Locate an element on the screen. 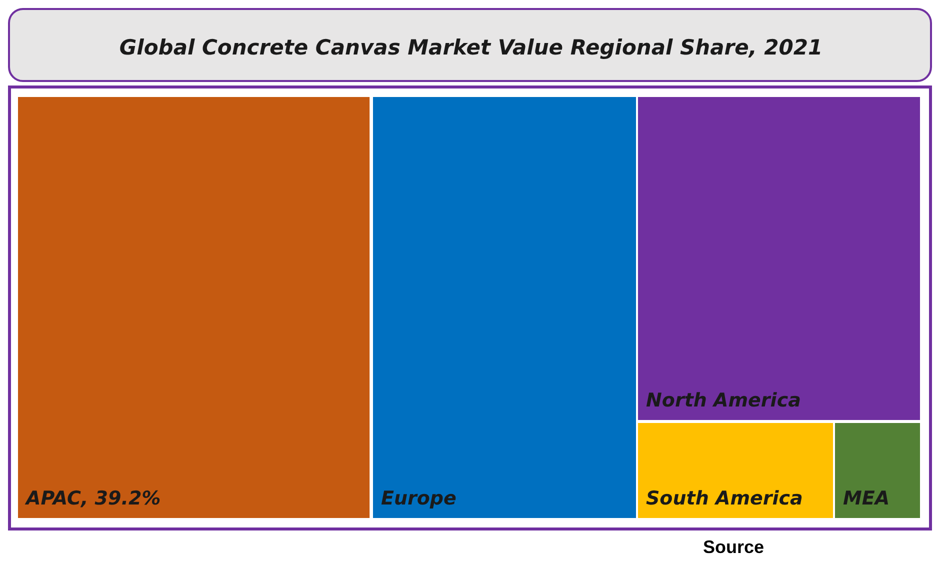  text: Global Concrete Canvas Market Value Regional Share, 2021 is located at coordinates (471, 48).